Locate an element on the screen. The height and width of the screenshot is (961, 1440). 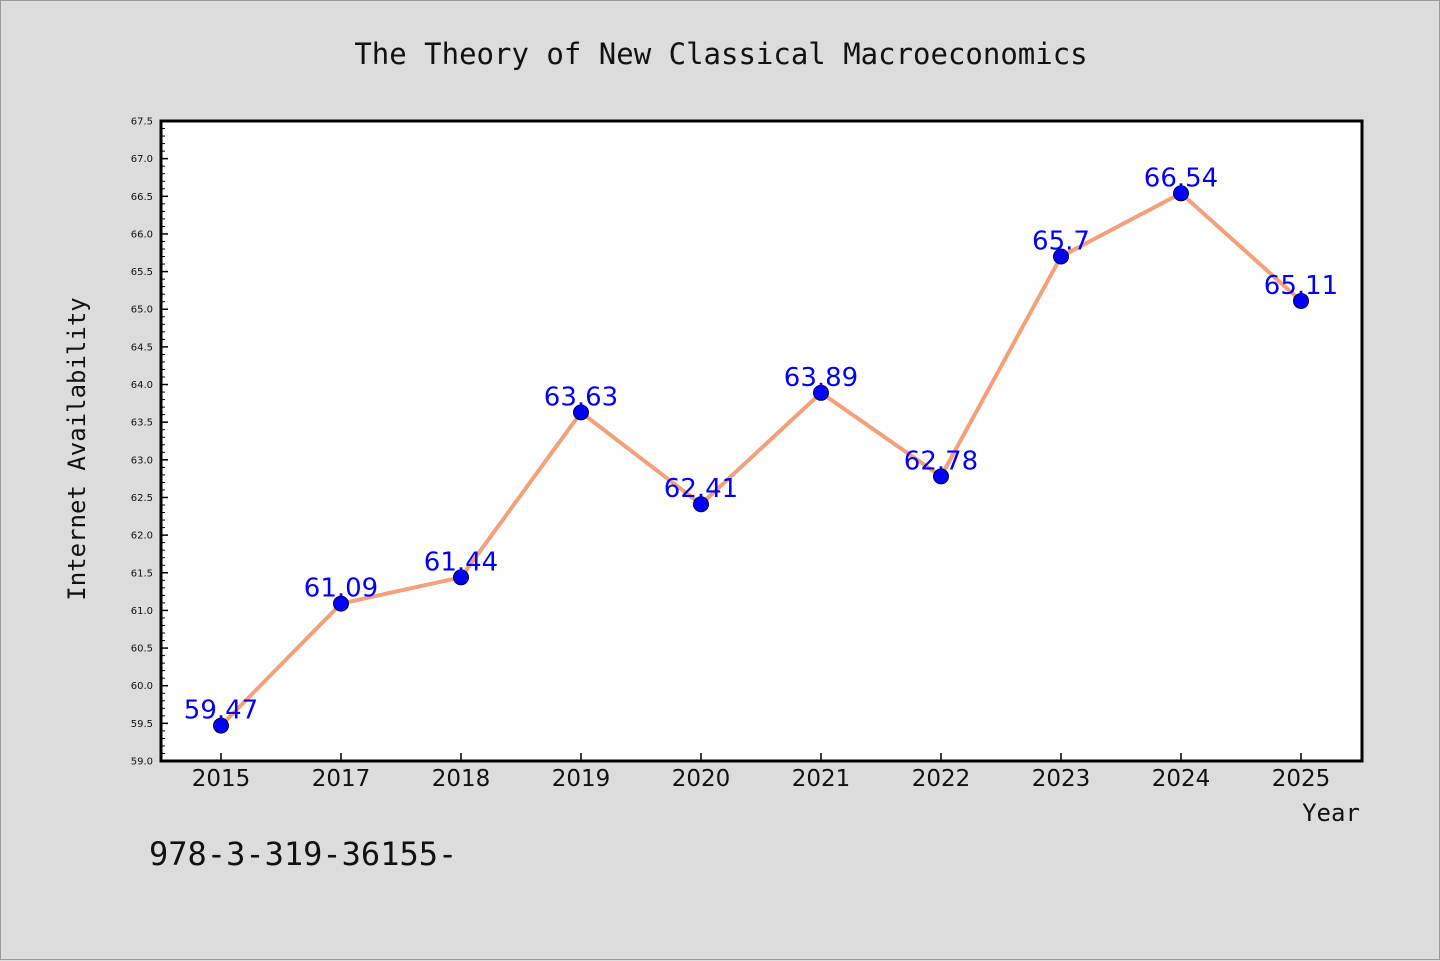
x-tick-label: 2018 is located at coordinates (461, 779).